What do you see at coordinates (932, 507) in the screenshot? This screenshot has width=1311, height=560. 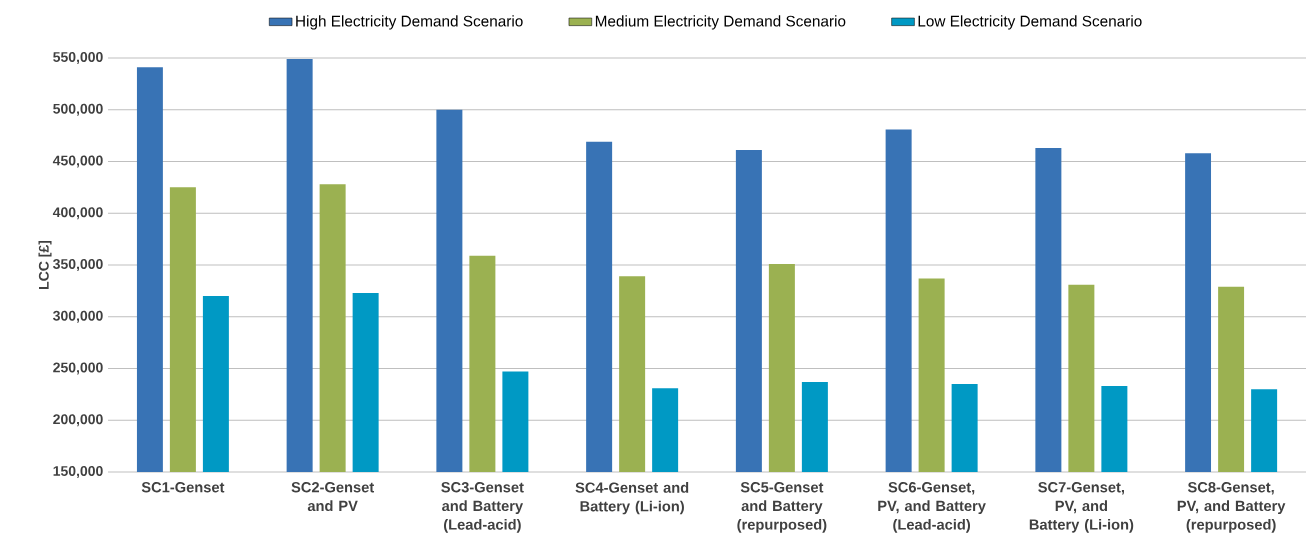 I see `x-tick-label: SC6-Genset, PV, and Battery (Lead-acid)` at bounding box center [932, 507].